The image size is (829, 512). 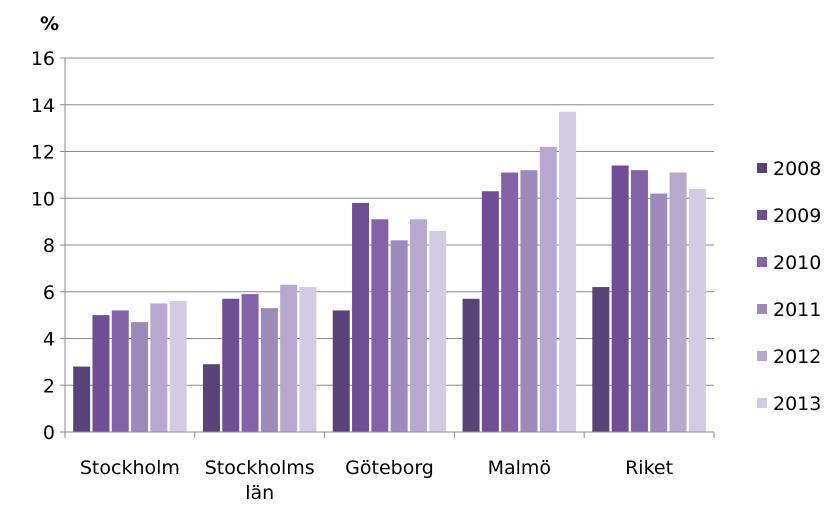 I want to click on y-axis-unit-label: %, so click(x=49, y=24).